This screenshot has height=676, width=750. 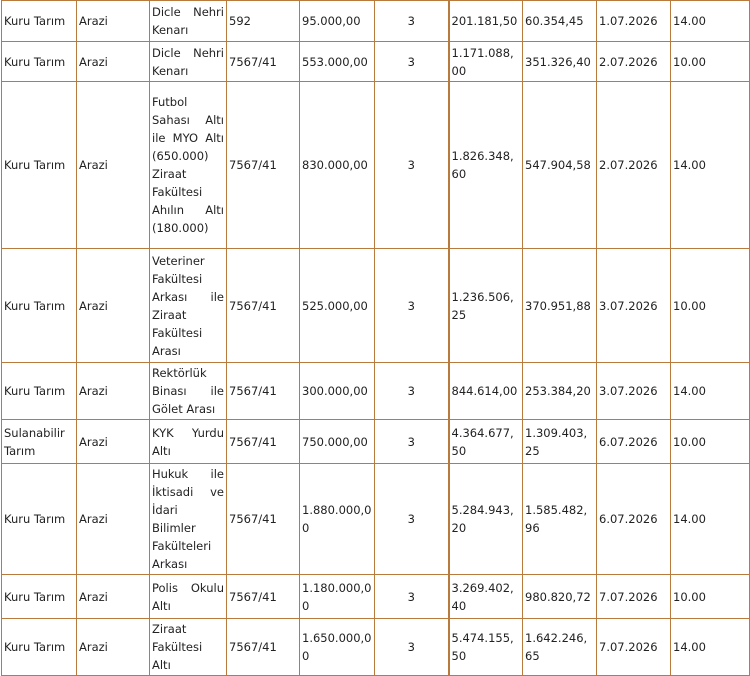 What do you see at coordinates (559, 61) in the screenshot?
I see `deposit: 351.326,40` at bounding box center [559, 61].